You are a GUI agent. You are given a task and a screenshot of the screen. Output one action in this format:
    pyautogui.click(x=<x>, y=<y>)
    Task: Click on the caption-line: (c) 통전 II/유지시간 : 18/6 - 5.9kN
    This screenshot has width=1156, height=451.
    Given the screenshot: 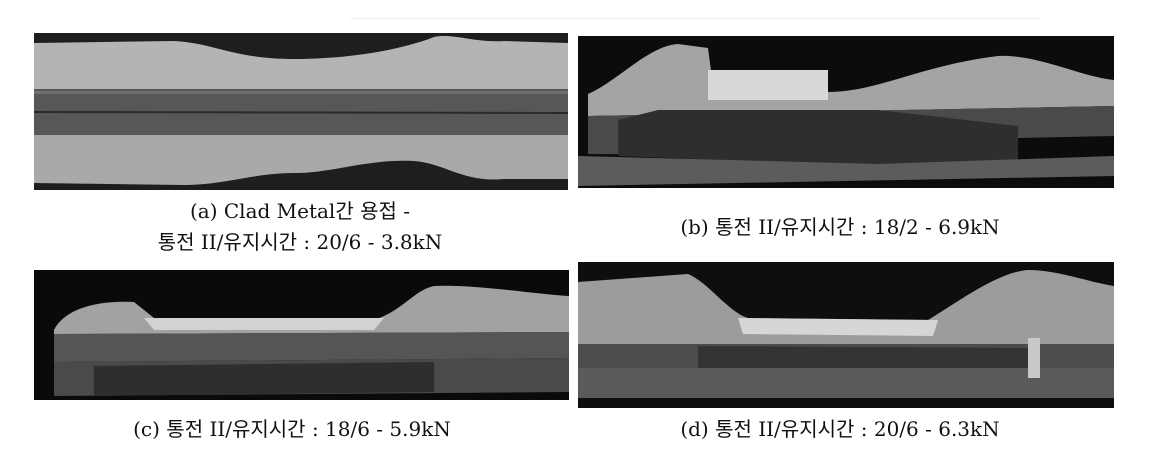 What is the action you would take?
    pyautogui.click(x=292, y=429)
    